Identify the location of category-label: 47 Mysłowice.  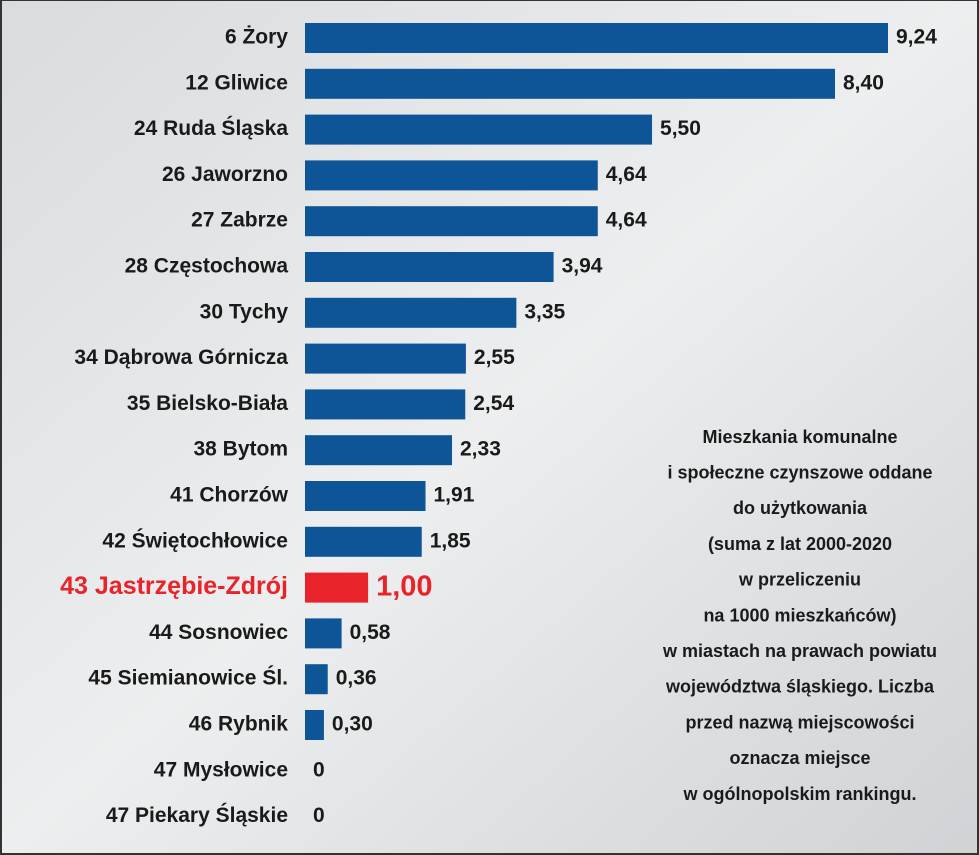
(221, 769).